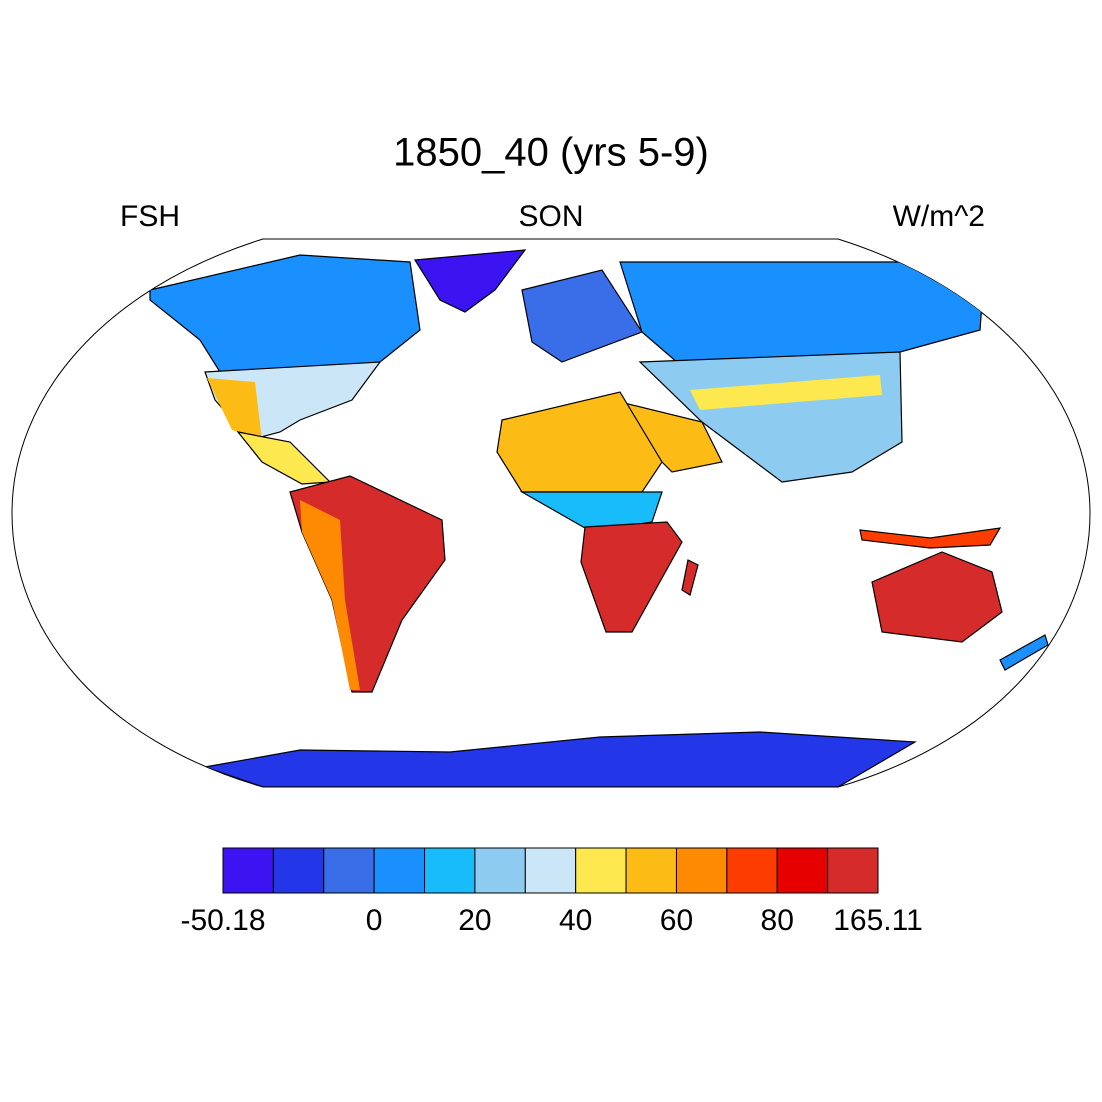 Image resolution: width=1102 pixels, height=1102 pixels. Describe the element at coordinates (150, 216) in the screenshot. I see `left-label: FSH` at that location.